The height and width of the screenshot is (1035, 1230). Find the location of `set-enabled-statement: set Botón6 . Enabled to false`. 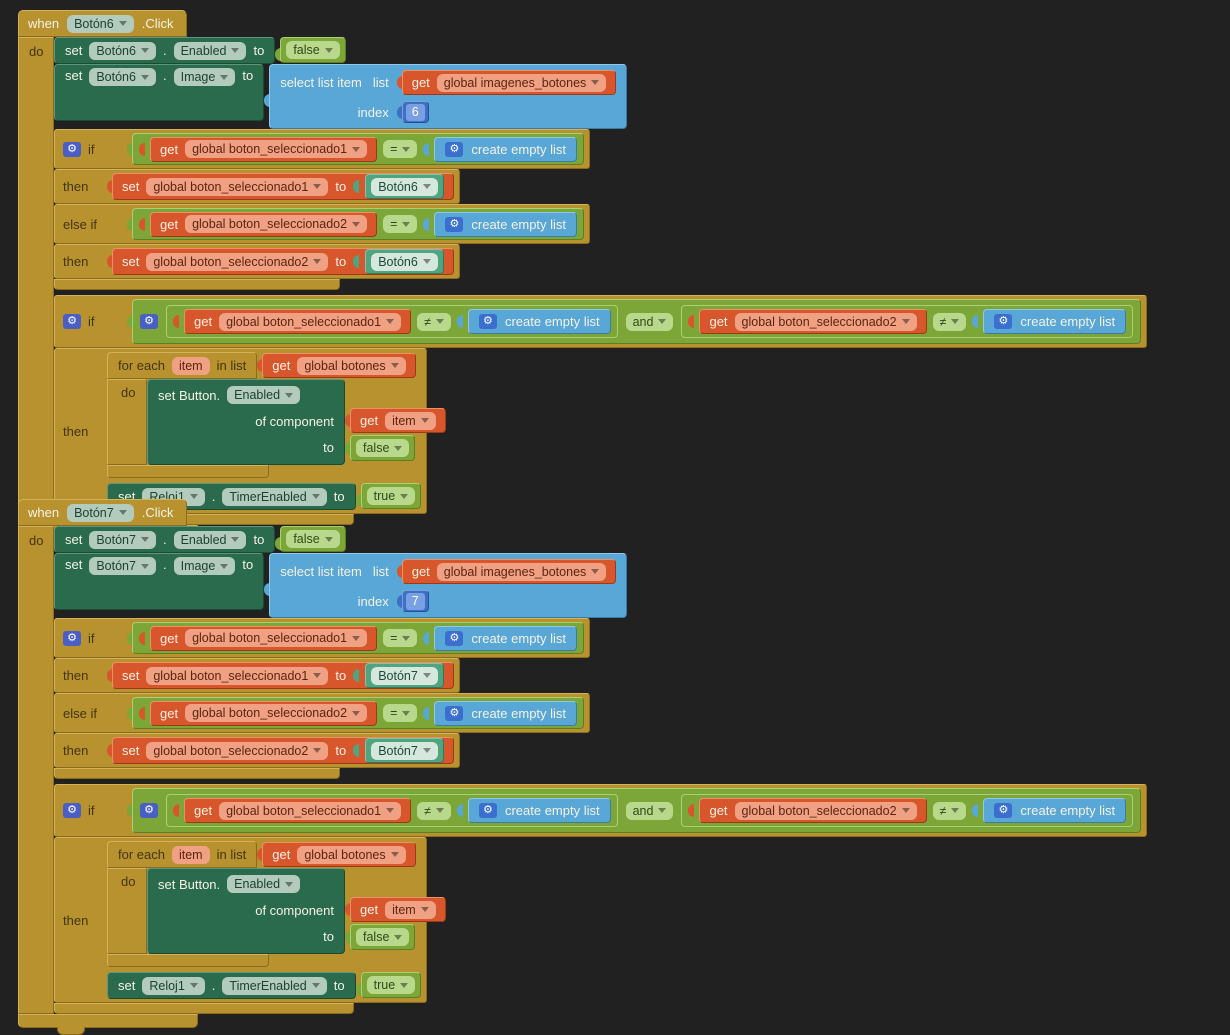

set-enabled-statement: set Botón6 . Enabled to false is located at coordinates (200, 50).